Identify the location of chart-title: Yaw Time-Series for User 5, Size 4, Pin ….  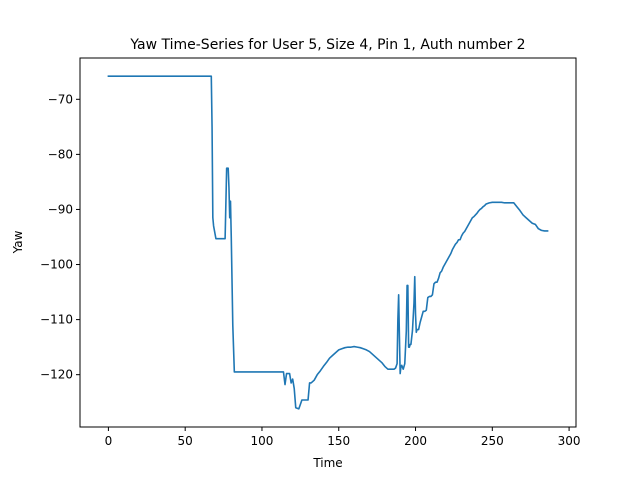
(327, 45).